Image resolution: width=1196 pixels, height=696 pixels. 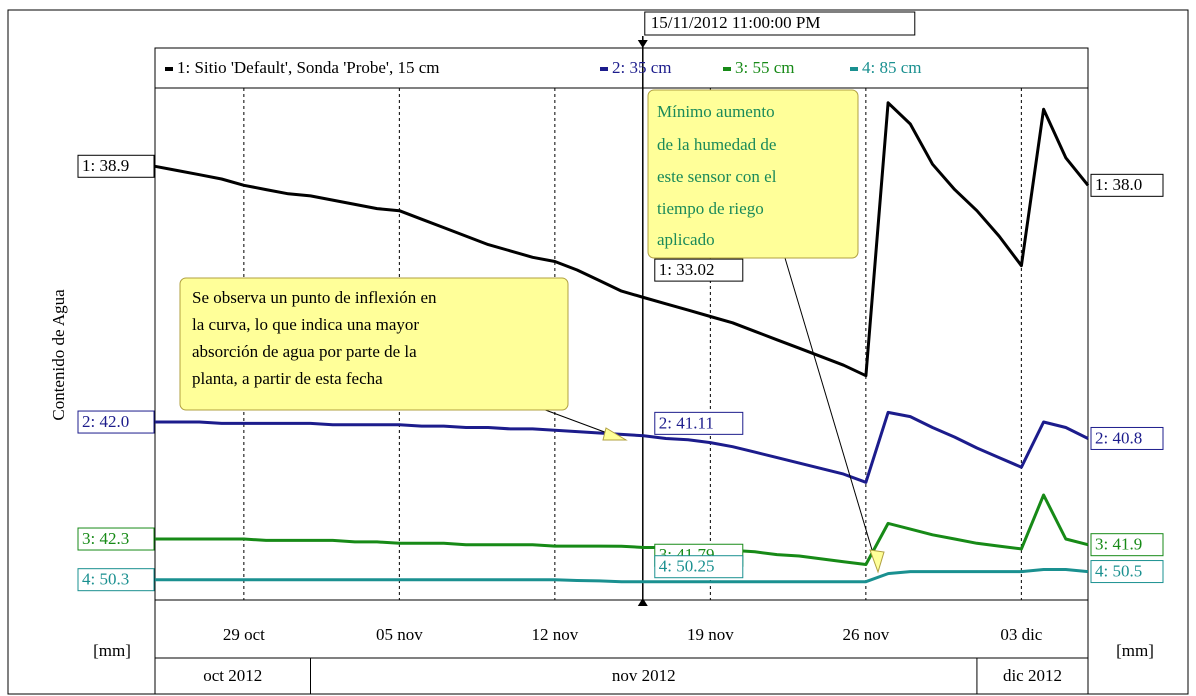 What do you see at coordinates (710, 208) in the screenshot?
I see `callout-line: tiempo de riego` at bounding box center [710, 208].